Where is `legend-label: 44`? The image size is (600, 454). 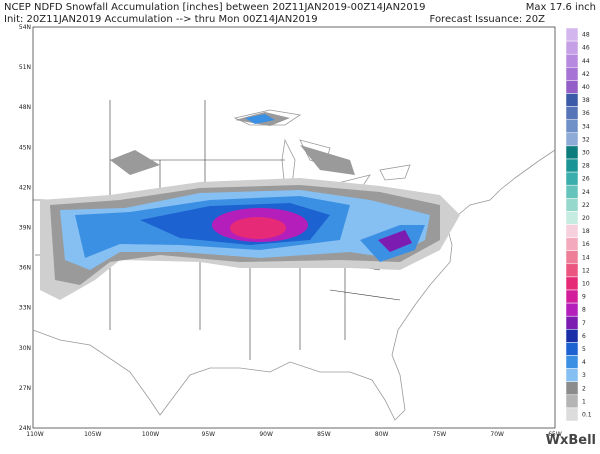
legend-label: 44 is located at coordinates (586, 61).